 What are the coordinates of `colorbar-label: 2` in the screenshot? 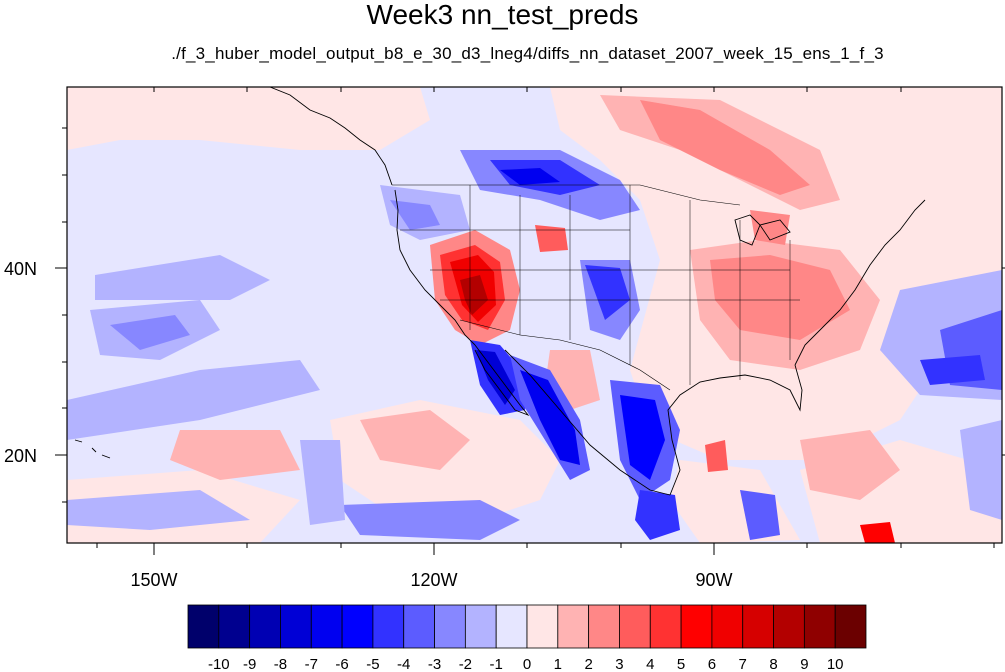 It's located at (588, 664).